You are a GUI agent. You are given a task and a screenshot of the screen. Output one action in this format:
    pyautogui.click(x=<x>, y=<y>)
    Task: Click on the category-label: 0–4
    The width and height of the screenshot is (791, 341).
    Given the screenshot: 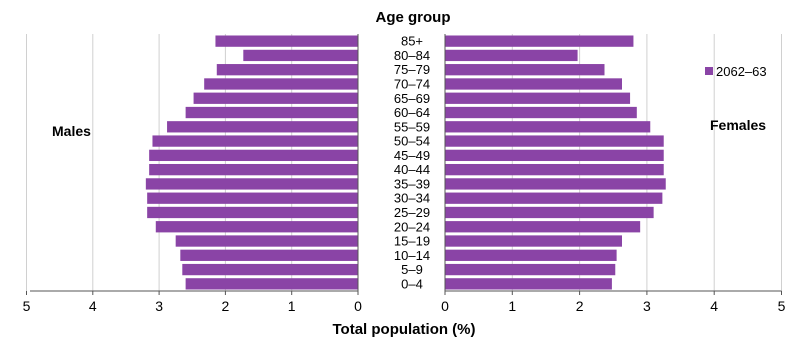 What is the action you would take?
    pyautogui.click(x=412, y=283)
    